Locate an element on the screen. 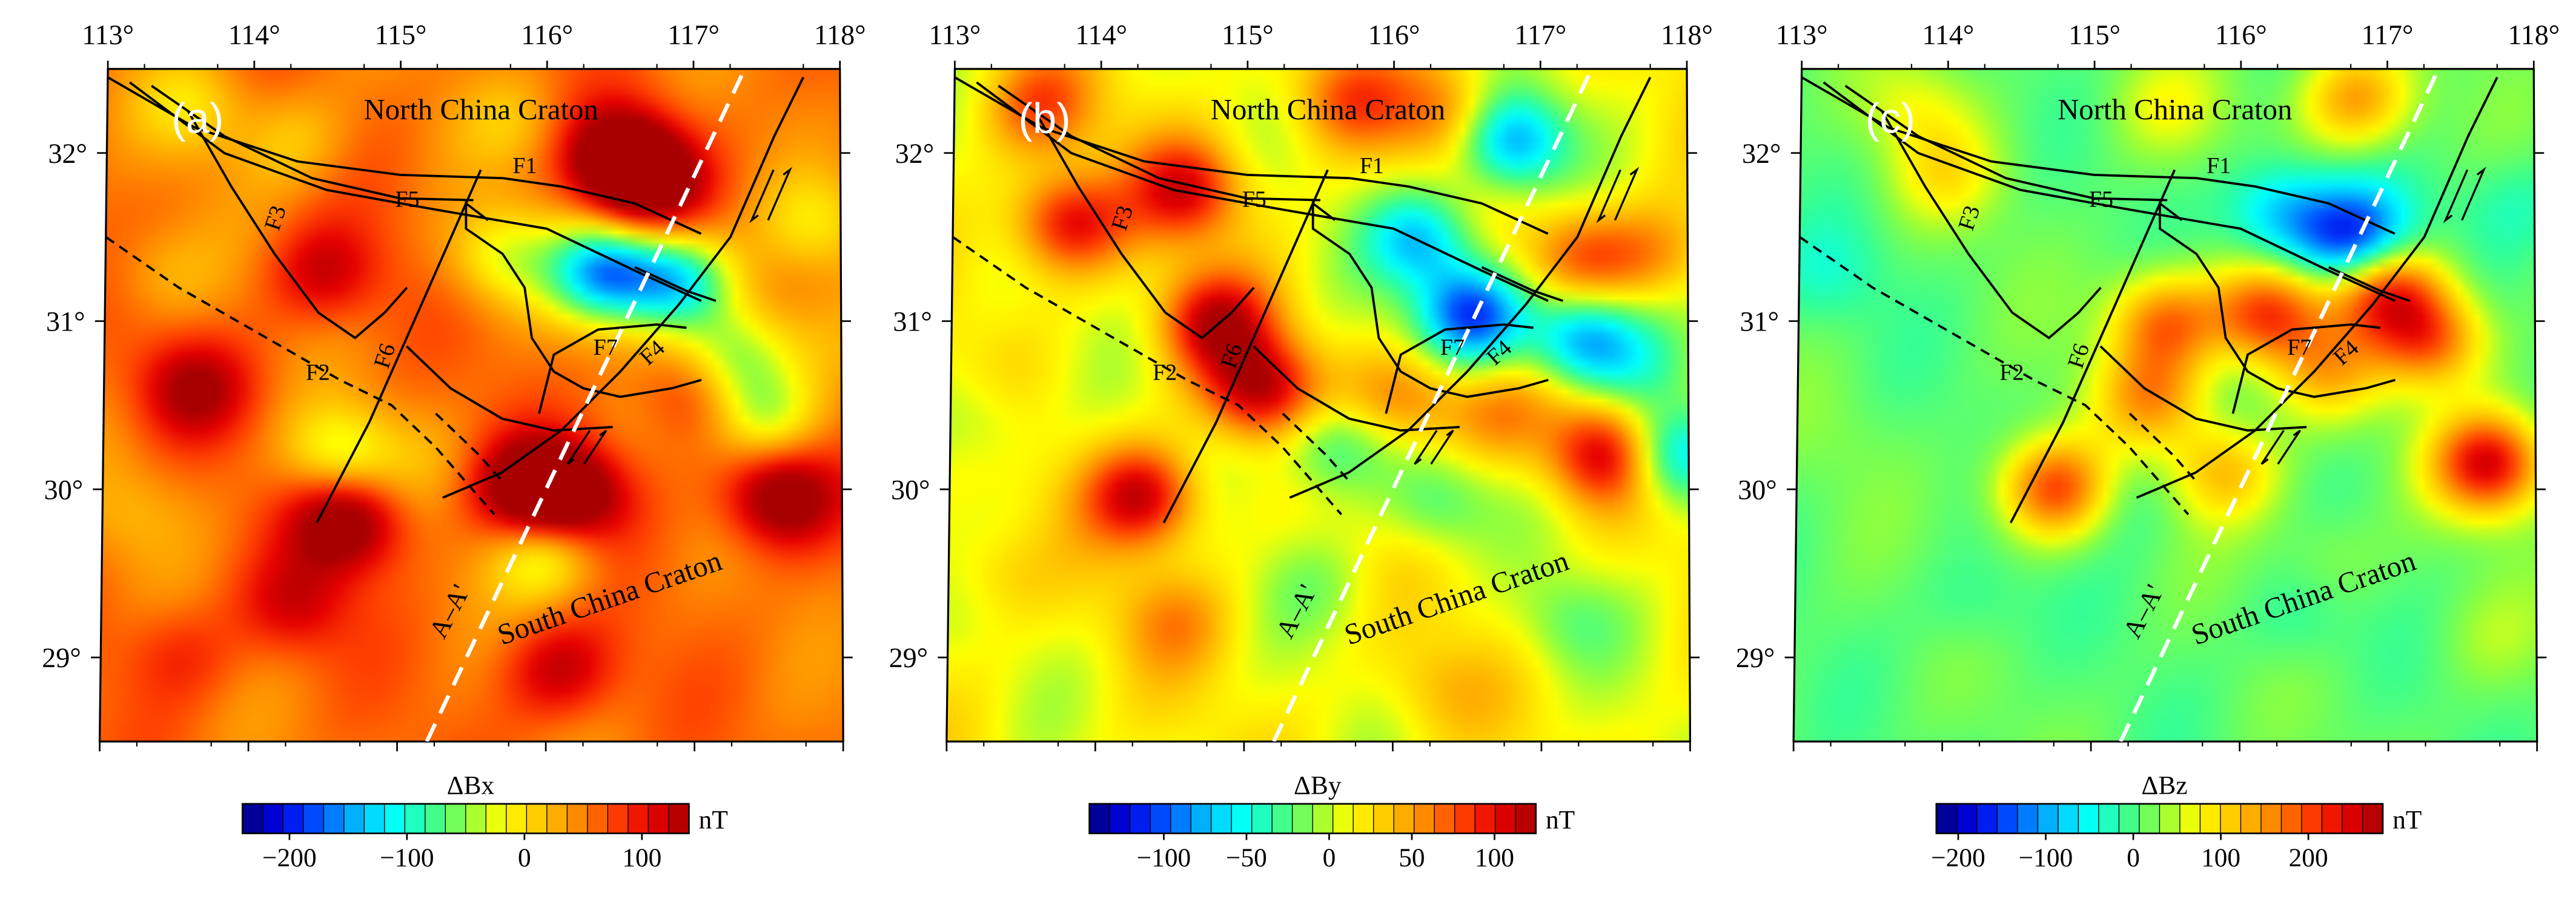 The width and height of the screenshot is (2576, 899). colorbar-tick-label: −200 is located at coordinates (1958, 857).